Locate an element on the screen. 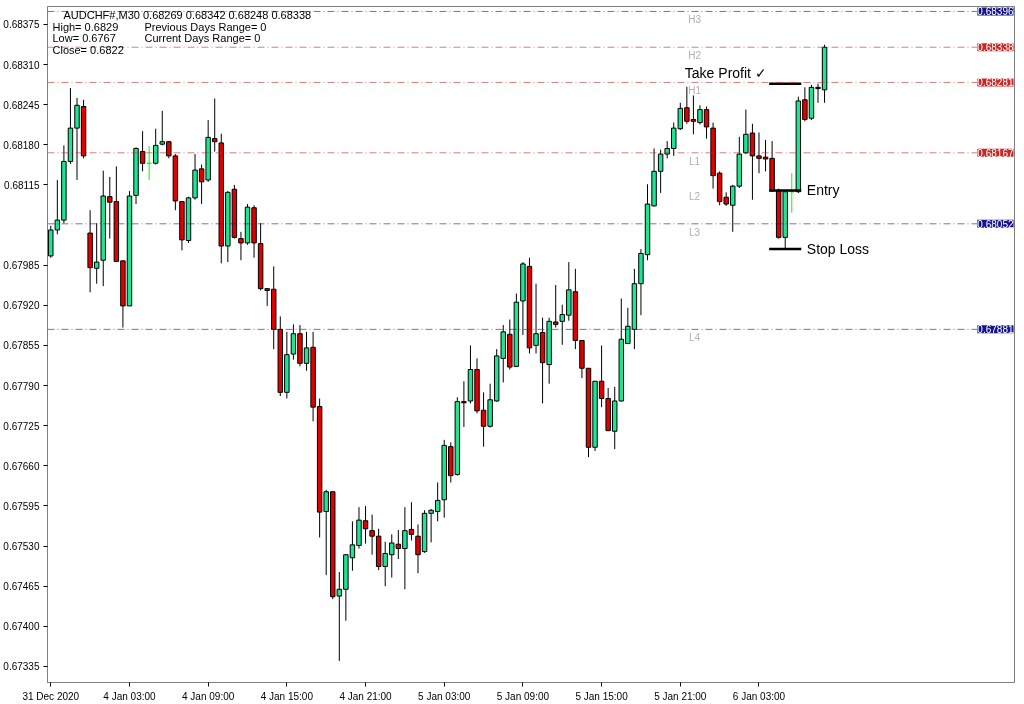  annotation: Current Days Range= 0 is located at coordinates (202, 38).